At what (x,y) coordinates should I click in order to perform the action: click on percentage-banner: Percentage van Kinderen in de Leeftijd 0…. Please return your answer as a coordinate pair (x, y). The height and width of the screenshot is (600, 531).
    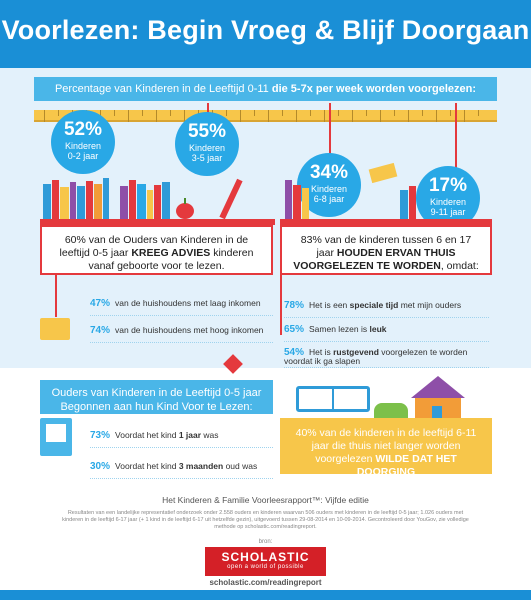
    Looking at the image, I should click on (265, 89).